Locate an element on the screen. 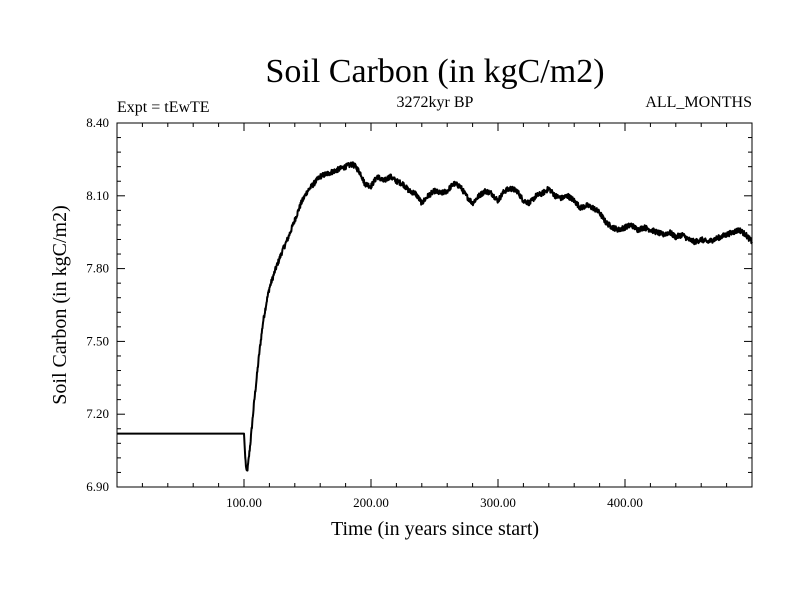  y-tick-label: 7.50 is located at coordinates (97, 340).